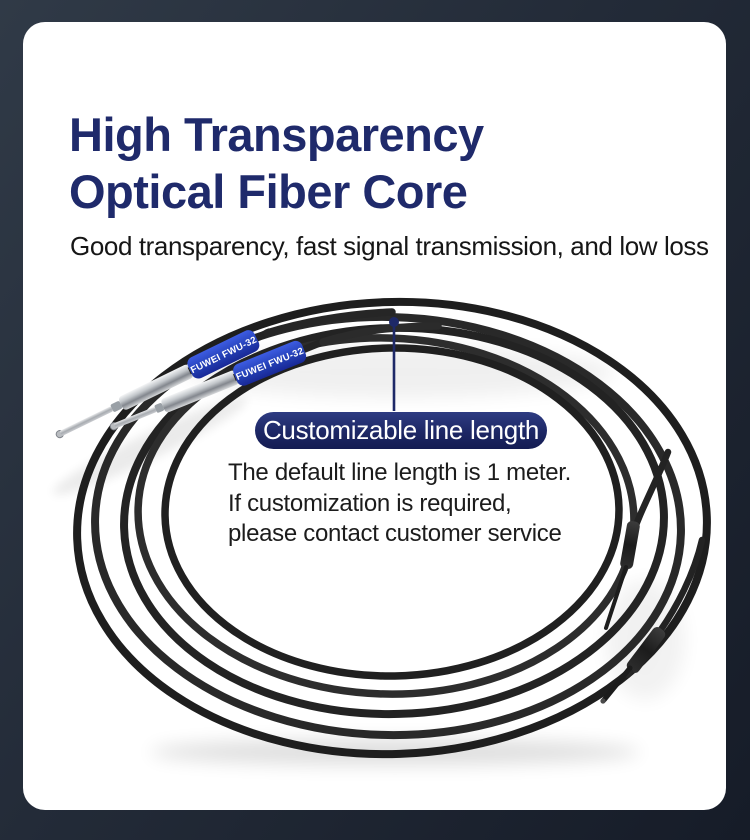 This screenshot has height=840, width=750. I want to click on callout-dot, so click(394, 322).